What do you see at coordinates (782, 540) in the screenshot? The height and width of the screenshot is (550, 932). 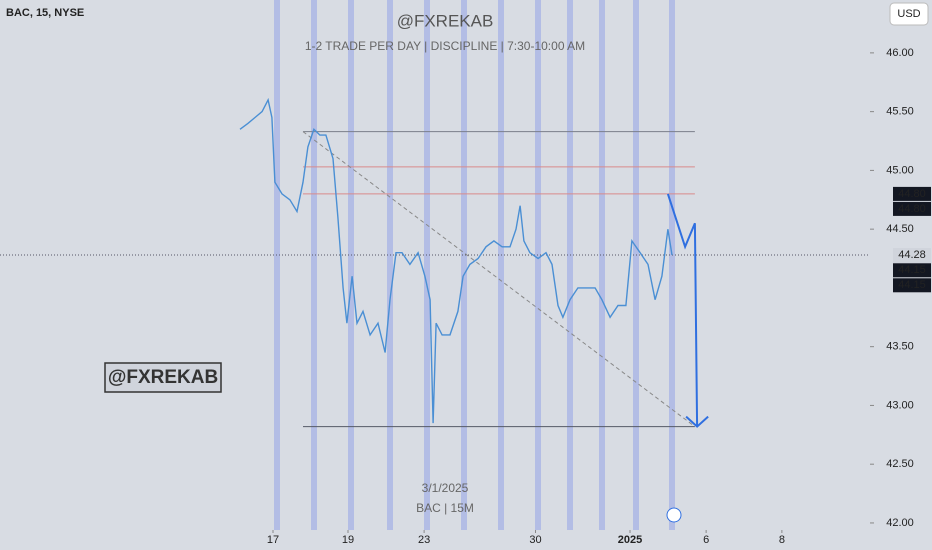 I see `x-tick-label: 8` at bounding box center [782, 540].